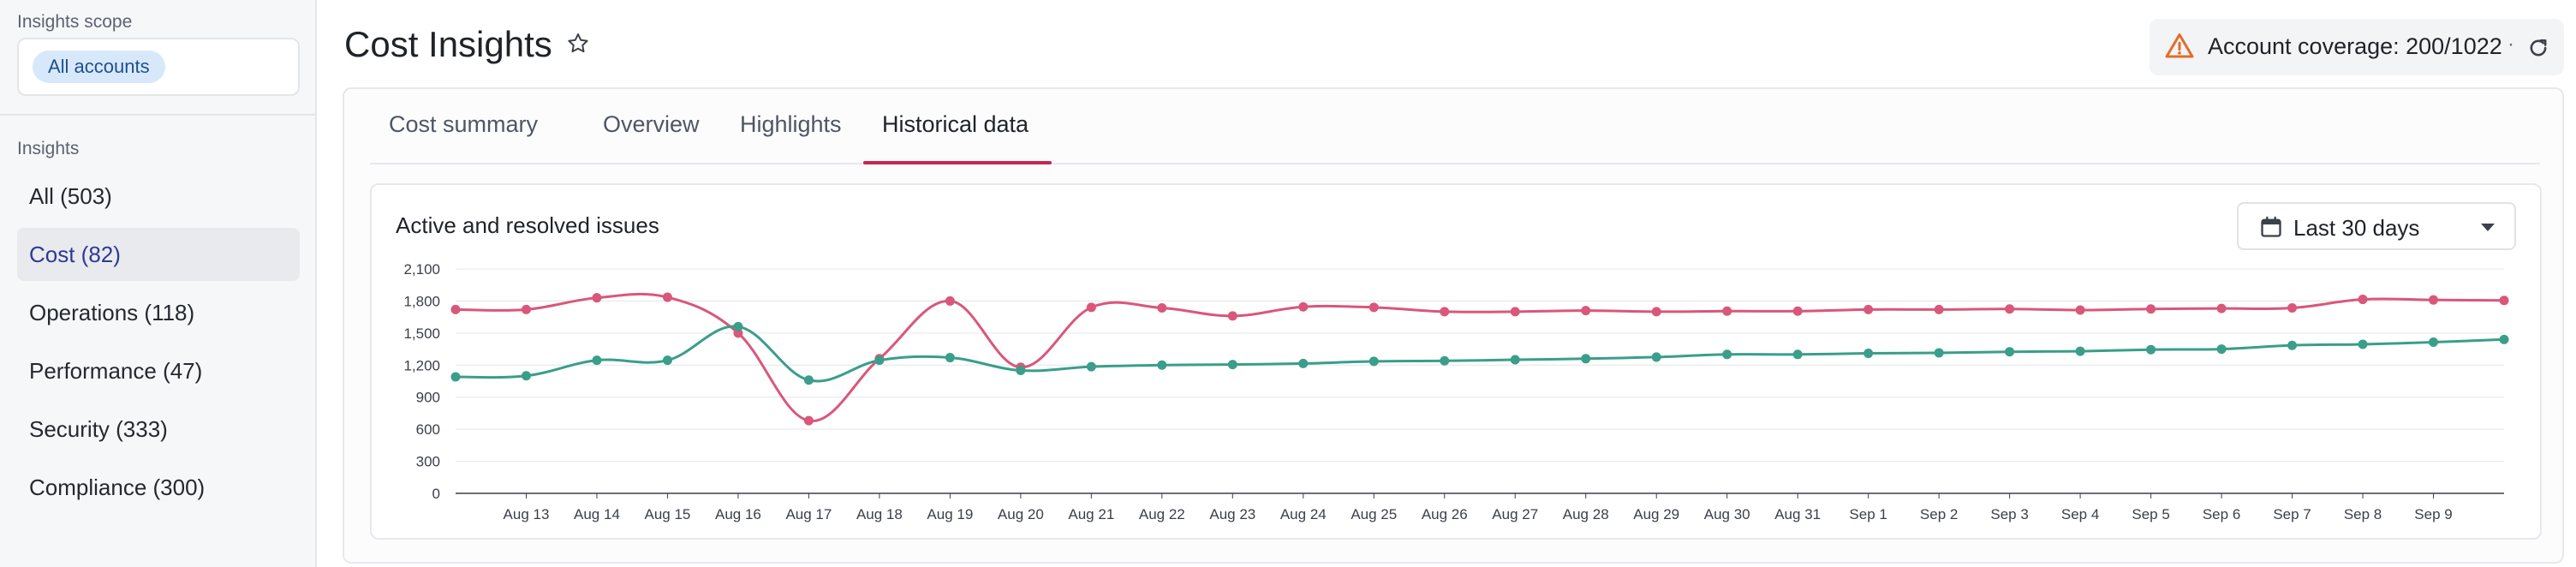 This screenshot has height=567, width=2576. Describe the element at coordinates (527, 514) in the screenshot. I see `x-tick-label: Aug 13` at that location.